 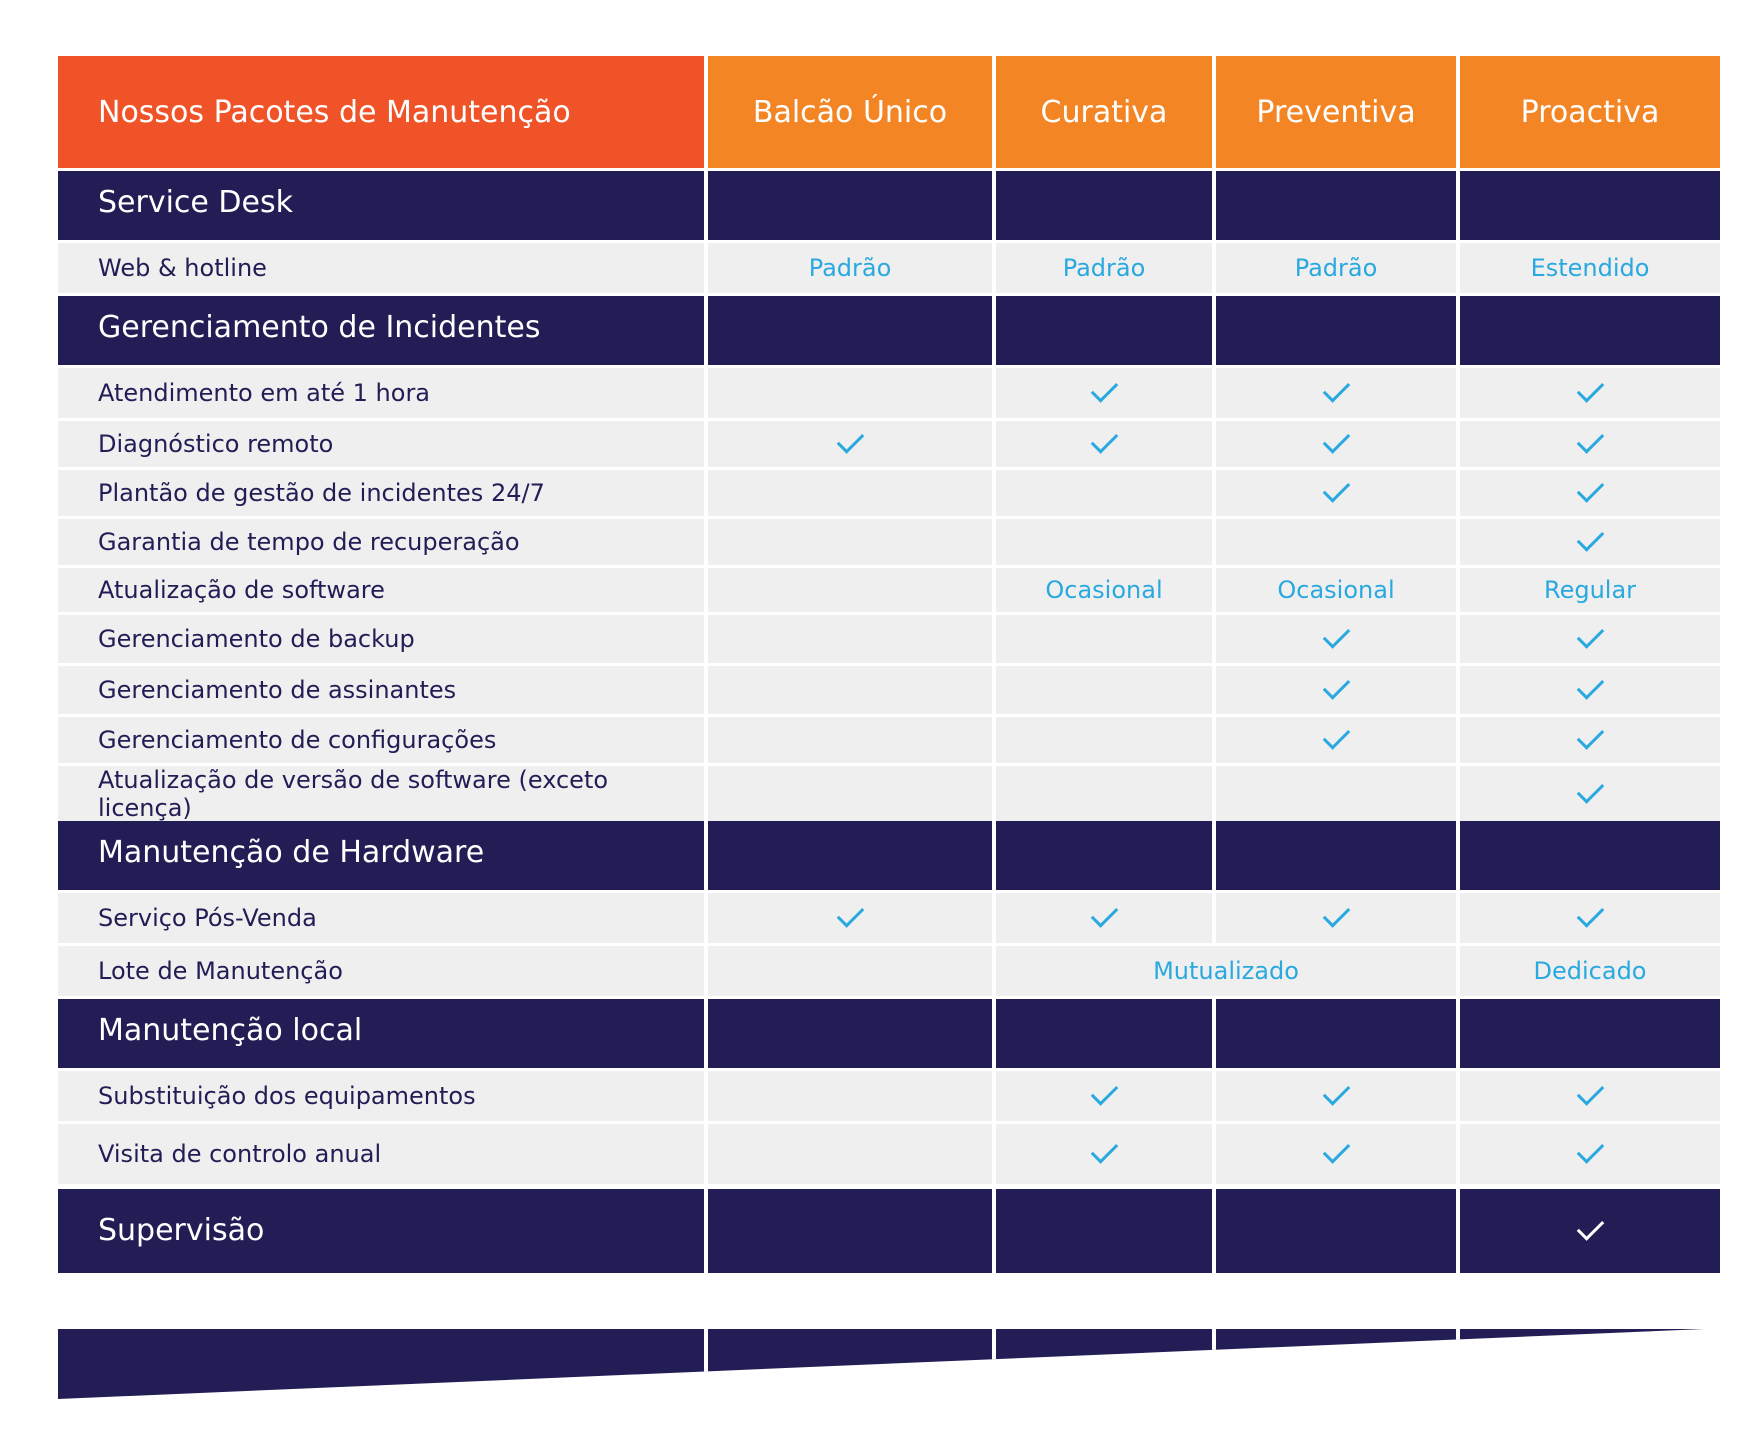 What do you see at coordinates (381, 268) in the screenshot?
I see `row-label: Web & hotline` at bounding box center [381, 268].